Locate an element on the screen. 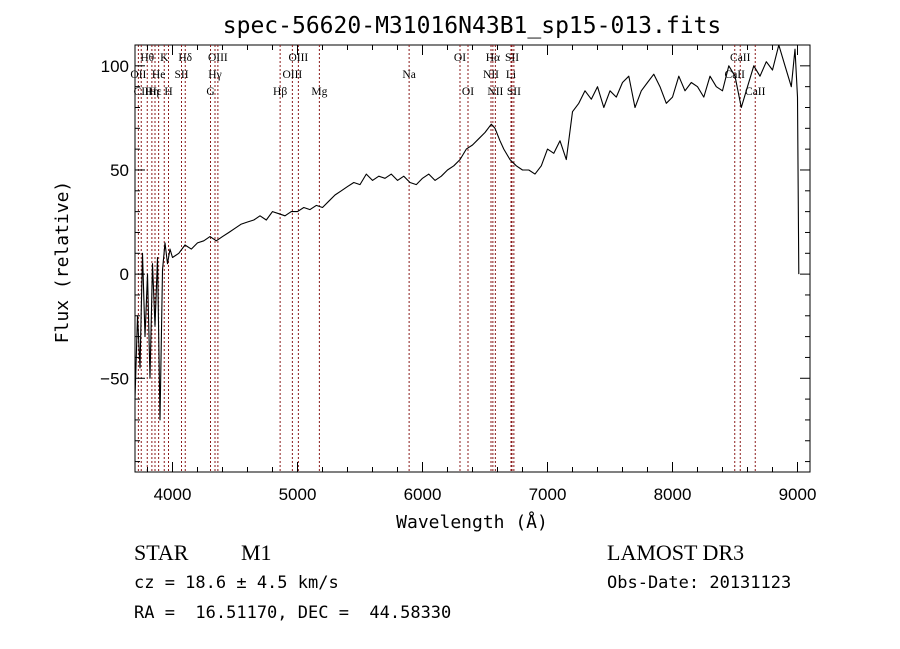 This screenshot has width=900, height=649. emission-line-label: Li is located at coordinates (511, 75).